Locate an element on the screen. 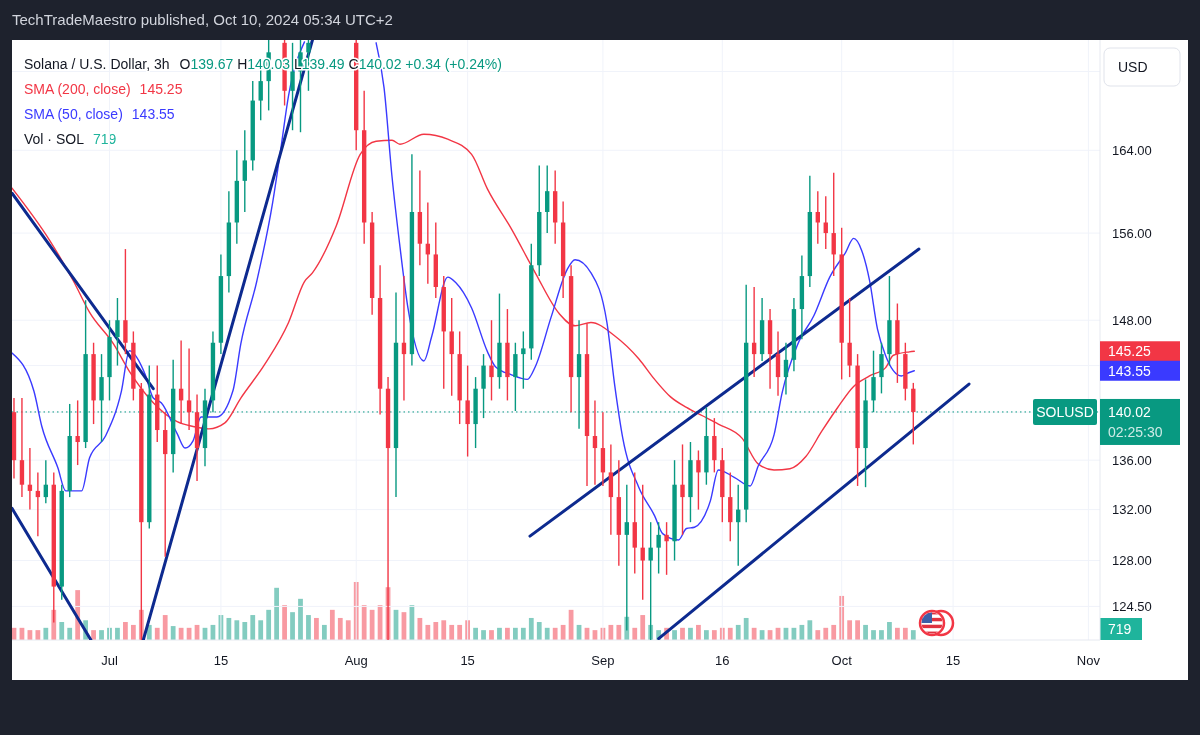 This screenshot has height=735, width=1200. text: SMA (200, close) is located at coordinates (77, 89).